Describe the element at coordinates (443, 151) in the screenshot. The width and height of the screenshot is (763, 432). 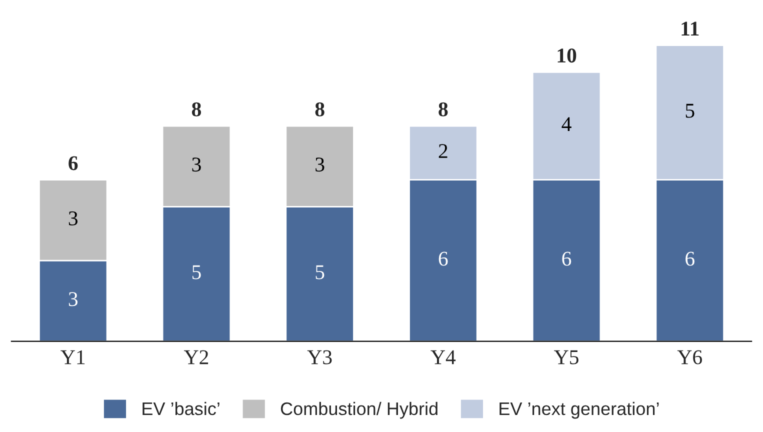
I see `data-label: 2` at that location.